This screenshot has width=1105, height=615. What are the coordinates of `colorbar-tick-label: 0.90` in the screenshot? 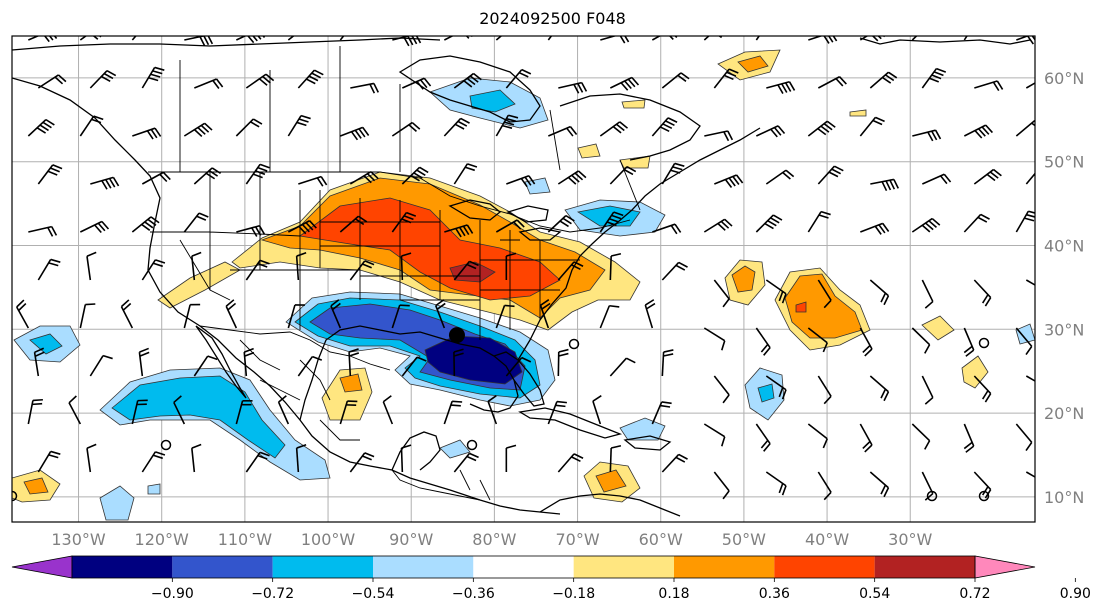 It's located at (1075, 594).